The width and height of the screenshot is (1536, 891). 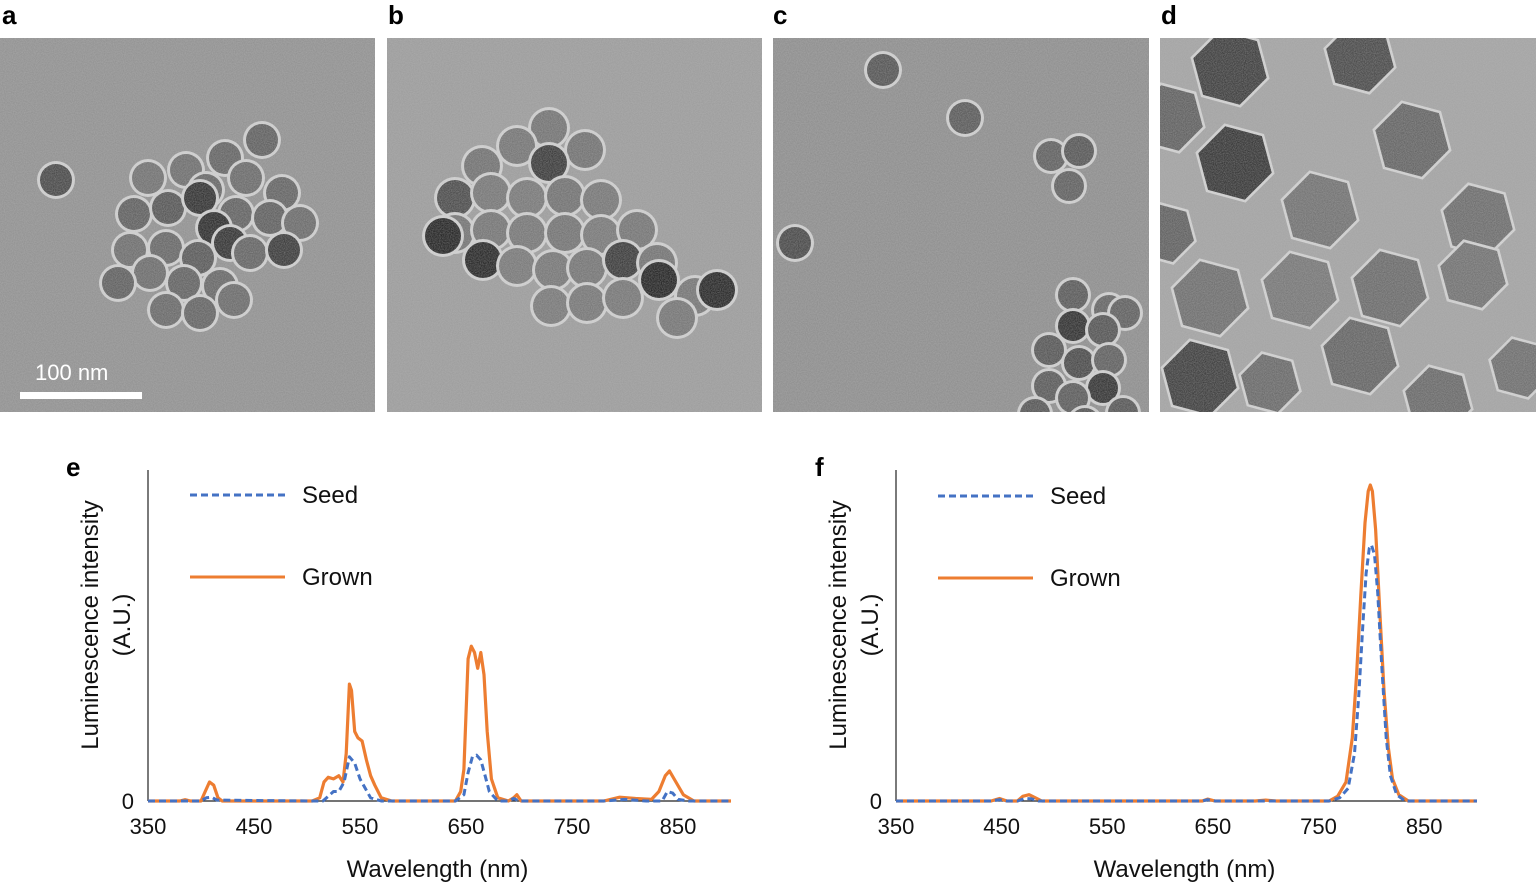 I want to click on tem-image-d, so click(x=1348, y=225).